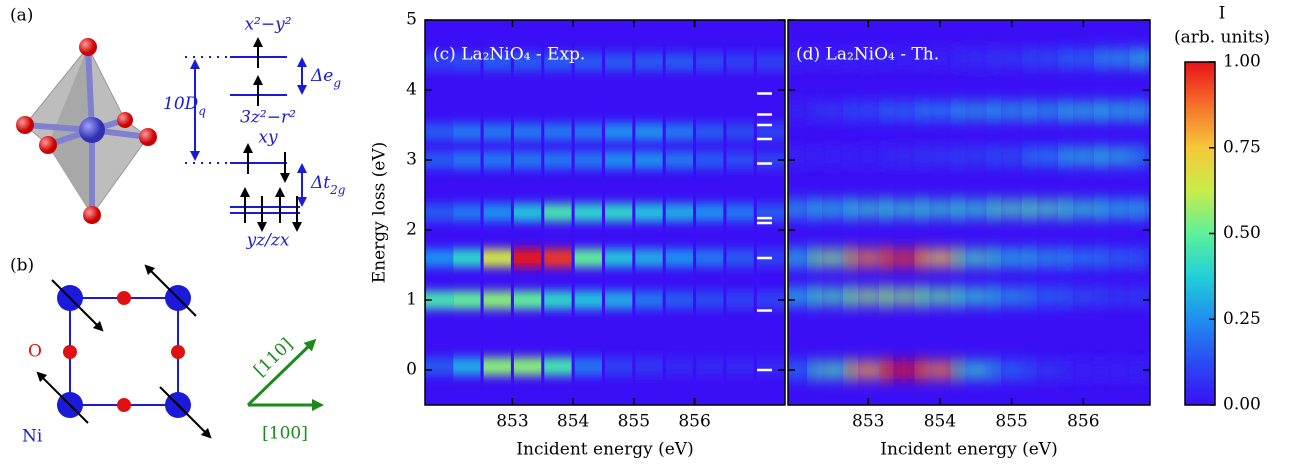 The image size is (1293, 465). Describe the element at coordinates (337, 190) in the screenshot. I see `splitting-sub: 2g` at that location.